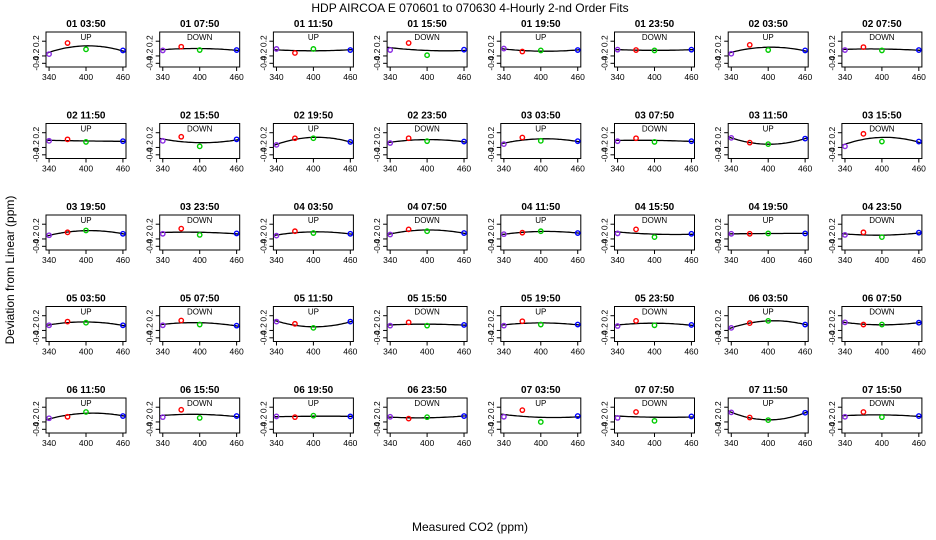  I want to click on panel: 06 11:50 UP 340 400 460 0.2-0.2-0.4, so click(80, 416).